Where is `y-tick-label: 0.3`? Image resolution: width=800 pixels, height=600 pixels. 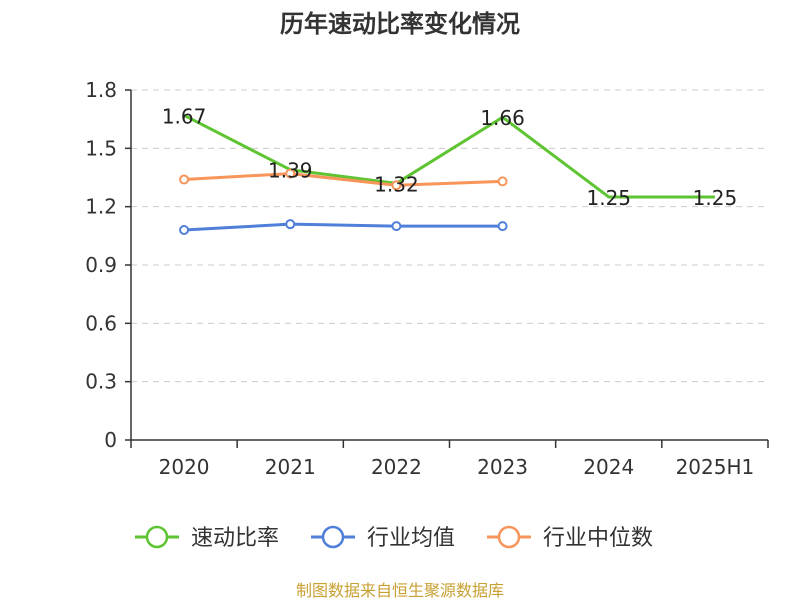
y-tick-label: 0.3 is located at coordinates (101, 382).